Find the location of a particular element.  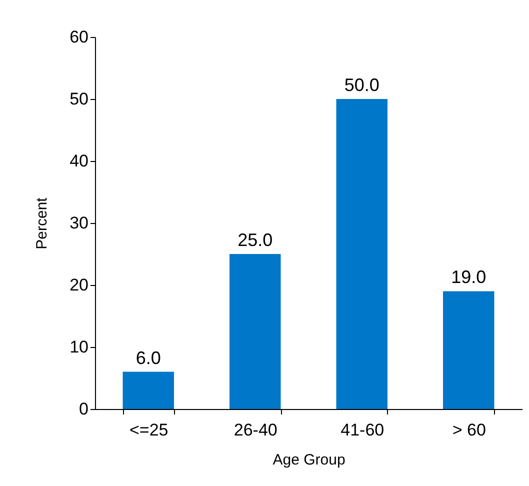

data-label: 25.0 is located at coordinates (255, 240).